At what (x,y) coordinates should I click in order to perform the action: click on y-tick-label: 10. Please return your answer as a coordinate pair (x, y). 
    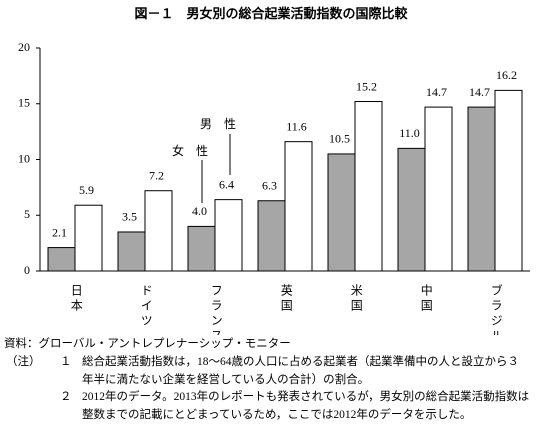
    Looking at the image, I should click on (24, 158).